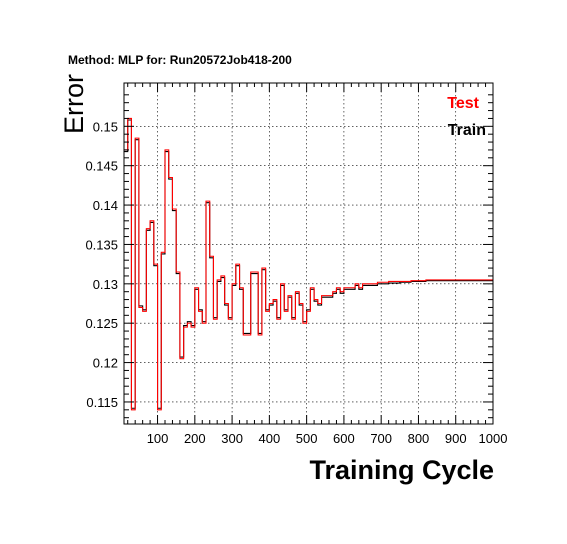 The height and width of the screenshot is (544, 567). What do you see at coordinates (456, 438) in the screenshot?
I see `x-tick-label: 900` at bounding box center [456, 438].